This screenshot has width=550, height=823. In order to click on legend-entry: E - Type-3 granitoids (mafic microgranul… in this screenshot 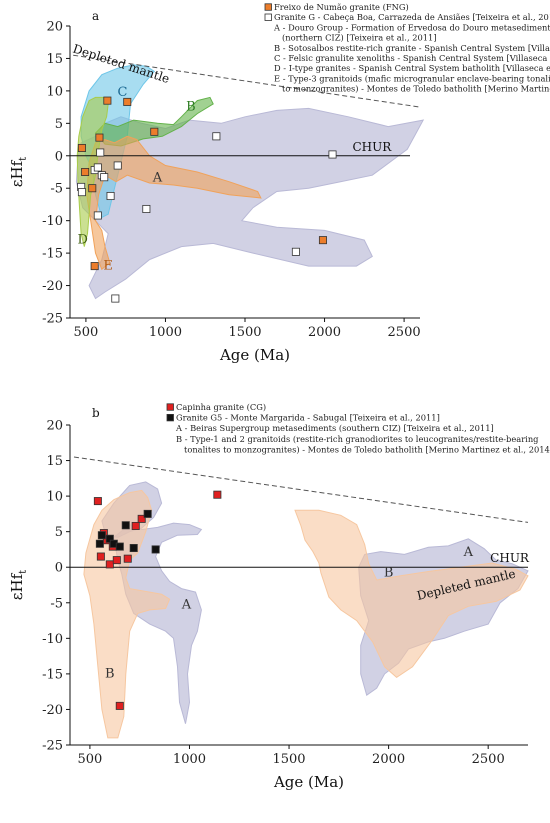, I will do `click(412, 78)`.